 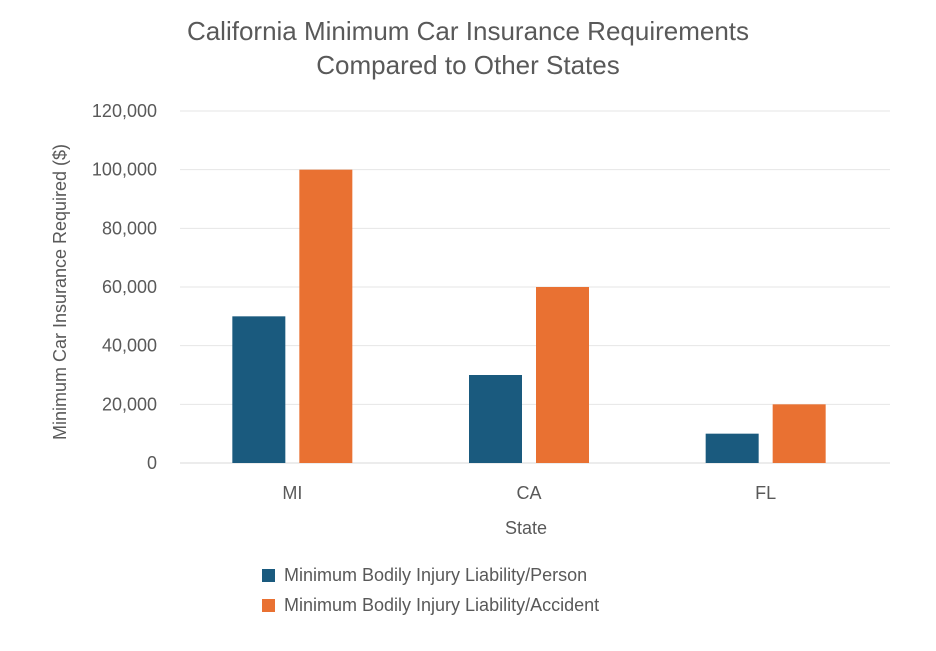 What do you see at coordinates (268, 605) in the screenshot?
I see `legend-swatch-accident` at bounding box center [268, 605].